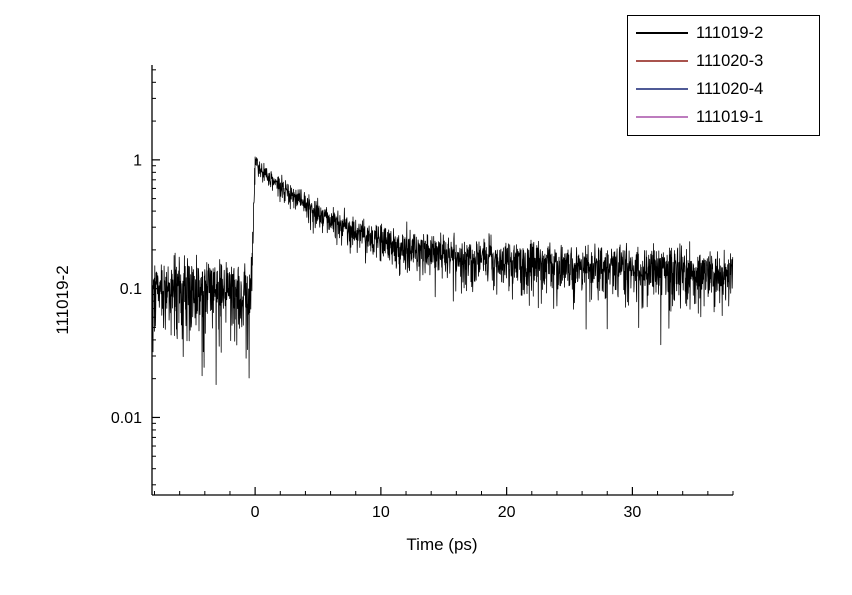  I want to click on legend-entry: 111019-2, so click(723, 33).